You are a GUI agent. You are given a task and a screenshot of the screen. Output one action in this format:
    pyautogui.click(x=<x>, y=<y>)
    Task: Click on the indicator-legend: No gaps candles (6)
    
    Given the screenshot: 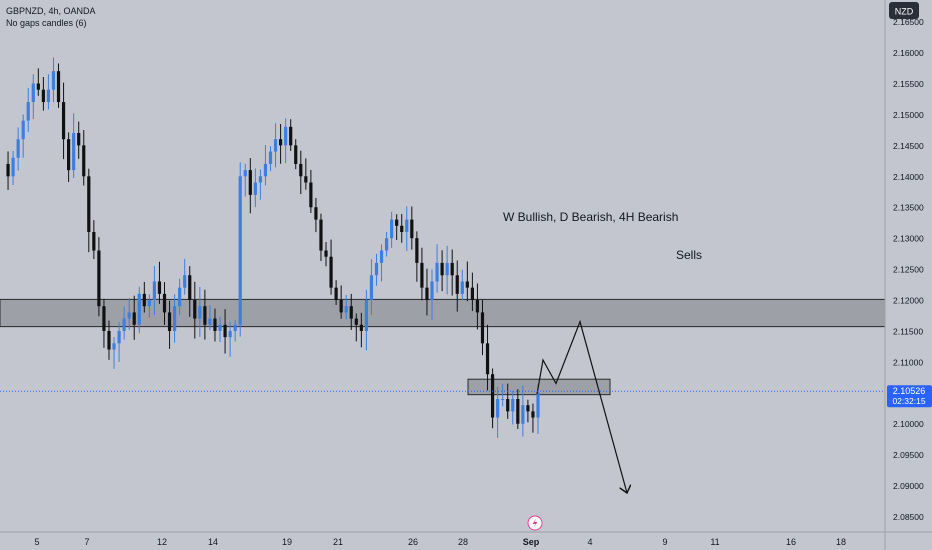 What is the action you would take?
    pyautogui.click(x=46, y=23)
    